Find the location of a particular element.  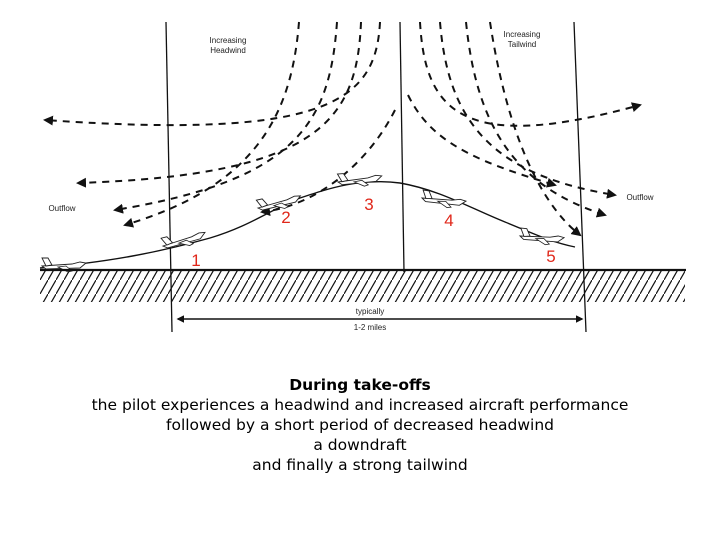

position-number-2: 2 is located at coordinates (285, 217).